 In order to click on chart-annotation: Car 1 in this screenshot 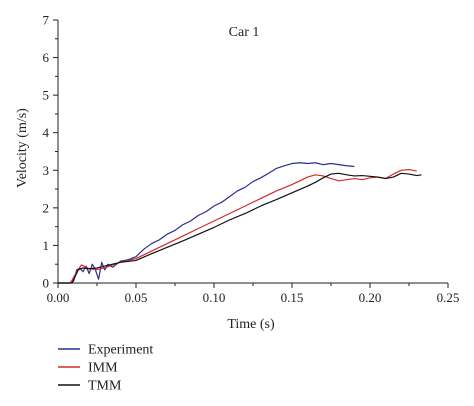, I will do `click(244, 32)`.